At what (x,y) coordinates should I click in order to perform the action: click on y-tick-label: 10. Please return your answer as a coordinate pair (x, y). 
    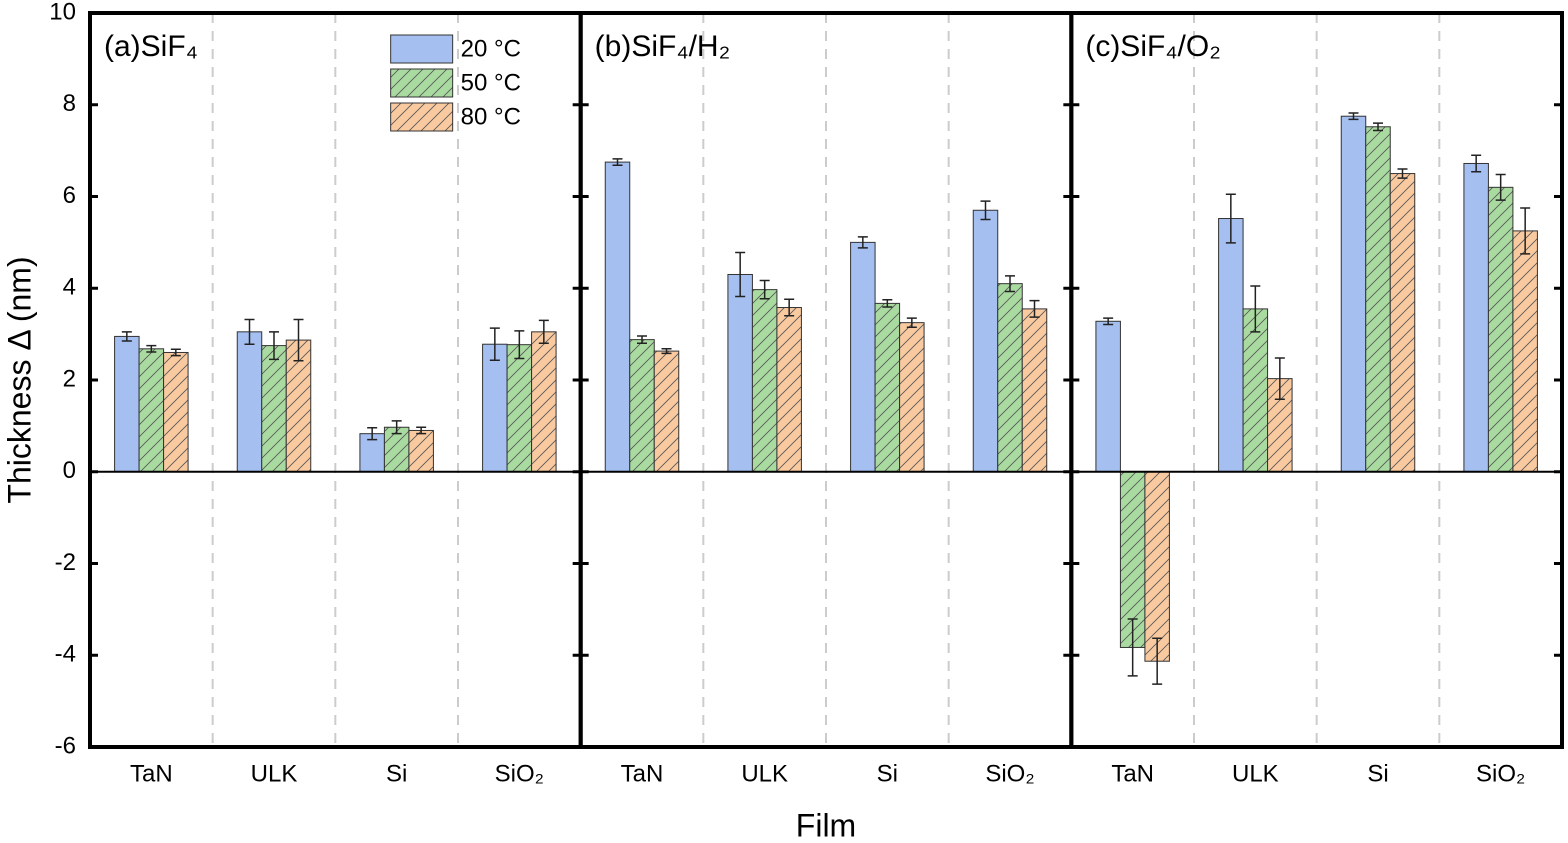
    Looking at the image, I should click on (62, 12).